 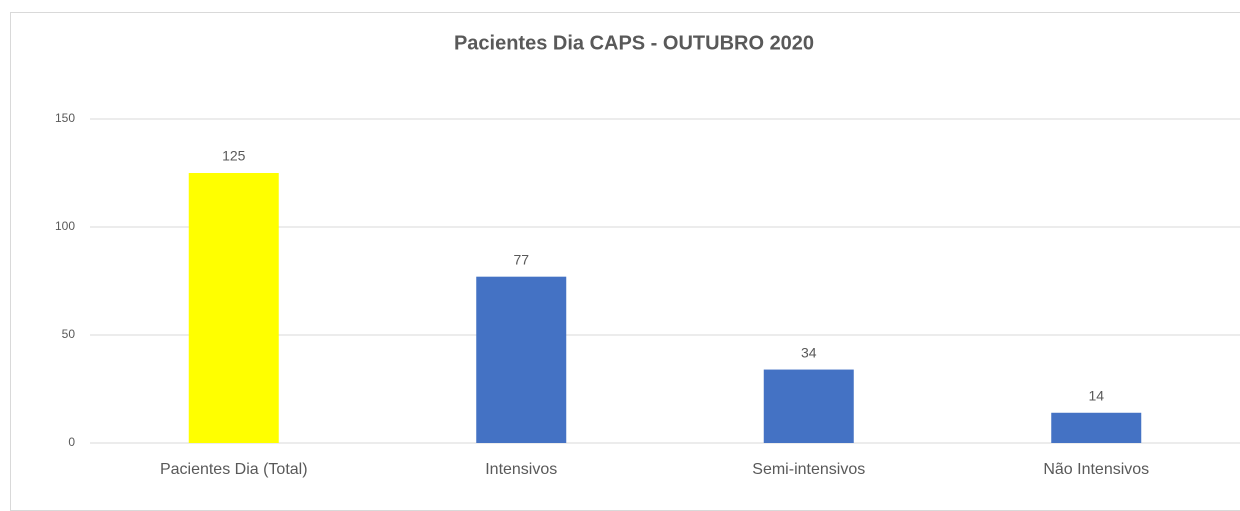 What do you see at coordinates (65, 226) in the screenshot?
I see `y-tick-label: 100` at bounding box center [65, 226].